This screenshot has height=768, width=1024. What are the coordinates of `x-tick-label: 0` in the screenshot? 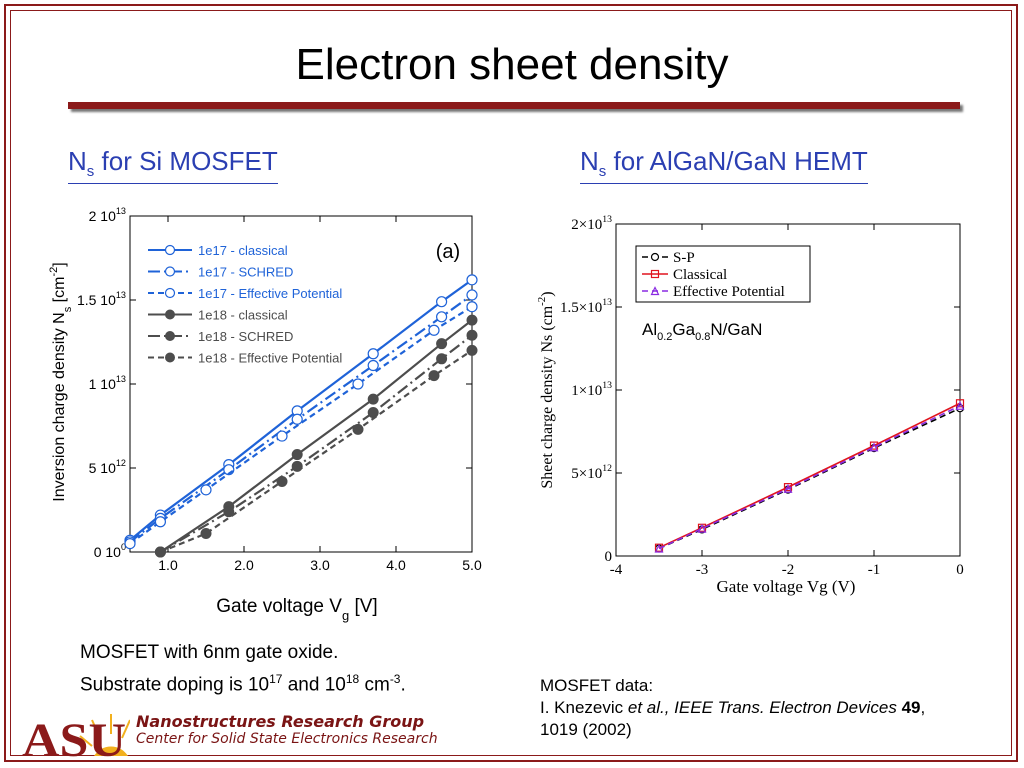 It's located at (960, 570).